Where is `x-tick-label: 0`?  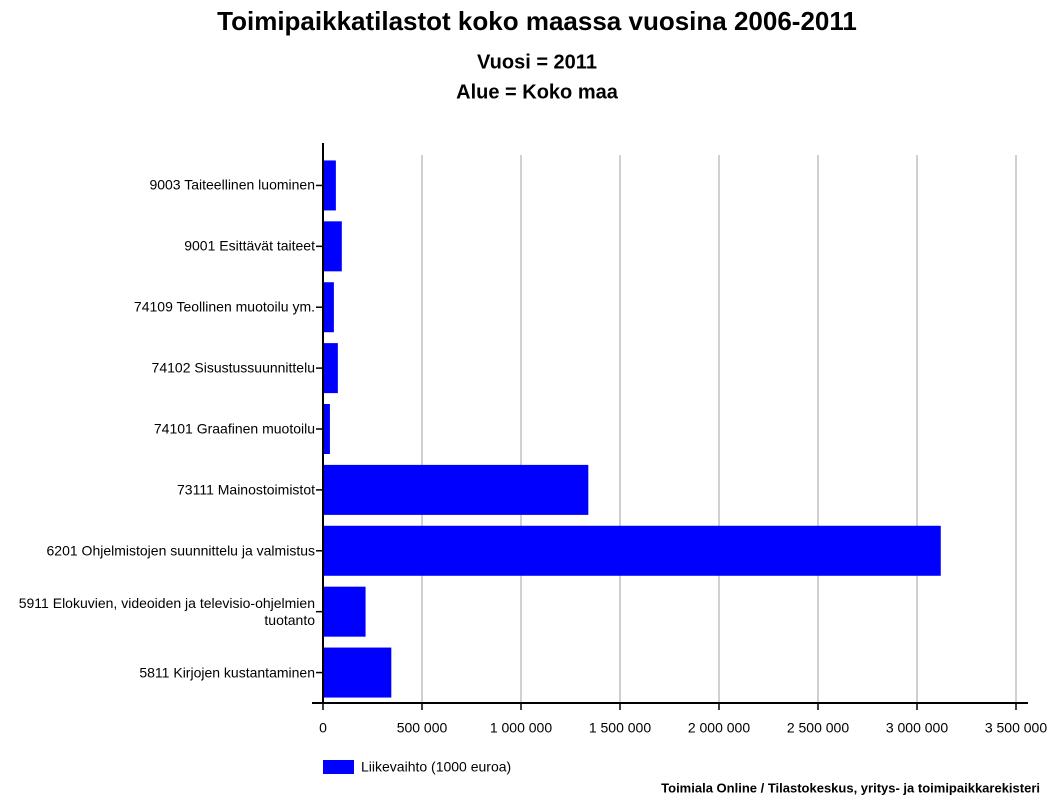
x-tick-label: 0 is located at coordinates (323, 728).